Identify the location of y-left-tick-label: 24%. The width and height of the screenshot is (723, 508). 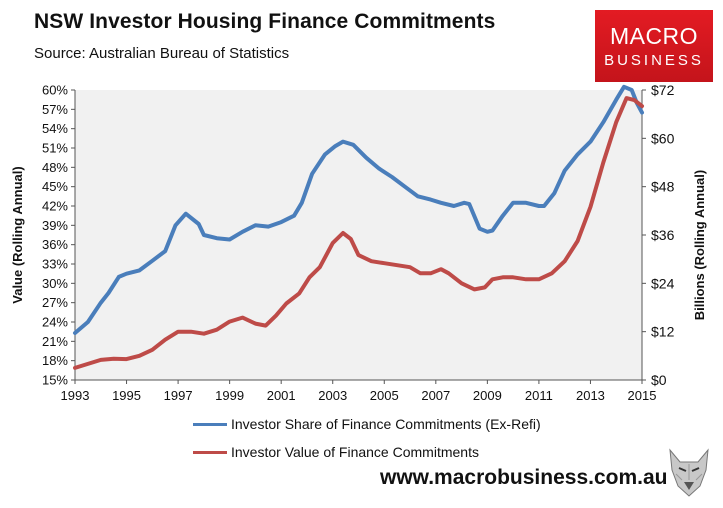
(55, 322).